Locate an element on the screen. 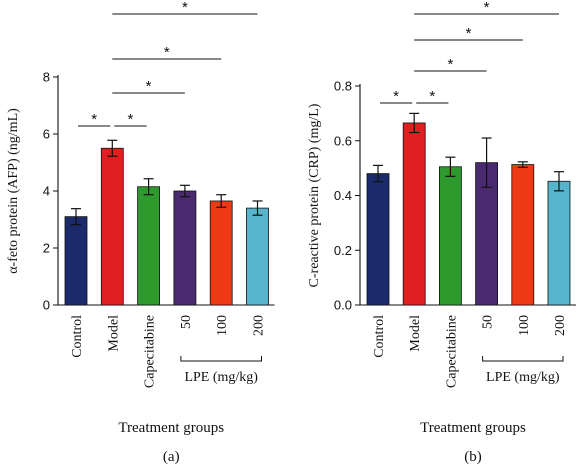 Image resolution: width=583 pixels, height=467 pixels. y-tick-label: 6 is located at coordinates (46, 134).